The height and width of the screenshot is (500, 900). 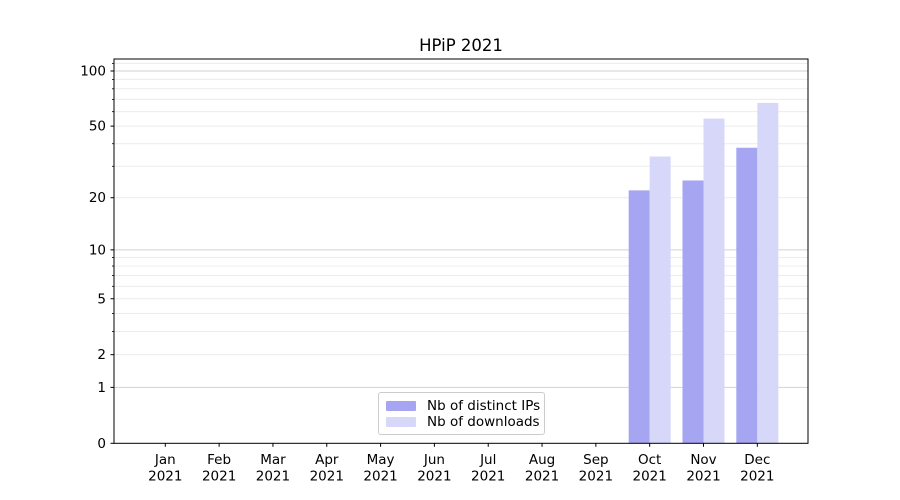 What do you see at coordinates (327, 468) in the screenshot?
I see `x-tick-label: Apr 2021` at bounding box center [327, 468].